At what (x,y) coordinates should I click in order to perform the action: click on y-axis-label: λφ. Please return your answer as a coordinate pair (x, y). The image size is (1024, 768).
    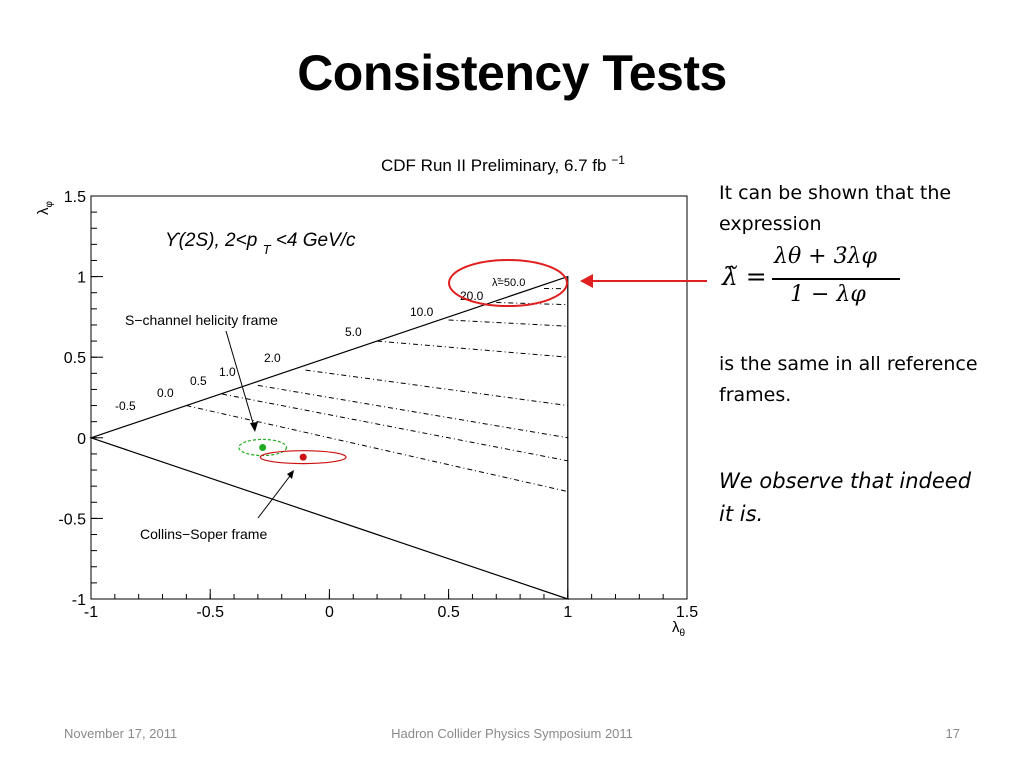
    Looking at the image, I should click on (45, 208).